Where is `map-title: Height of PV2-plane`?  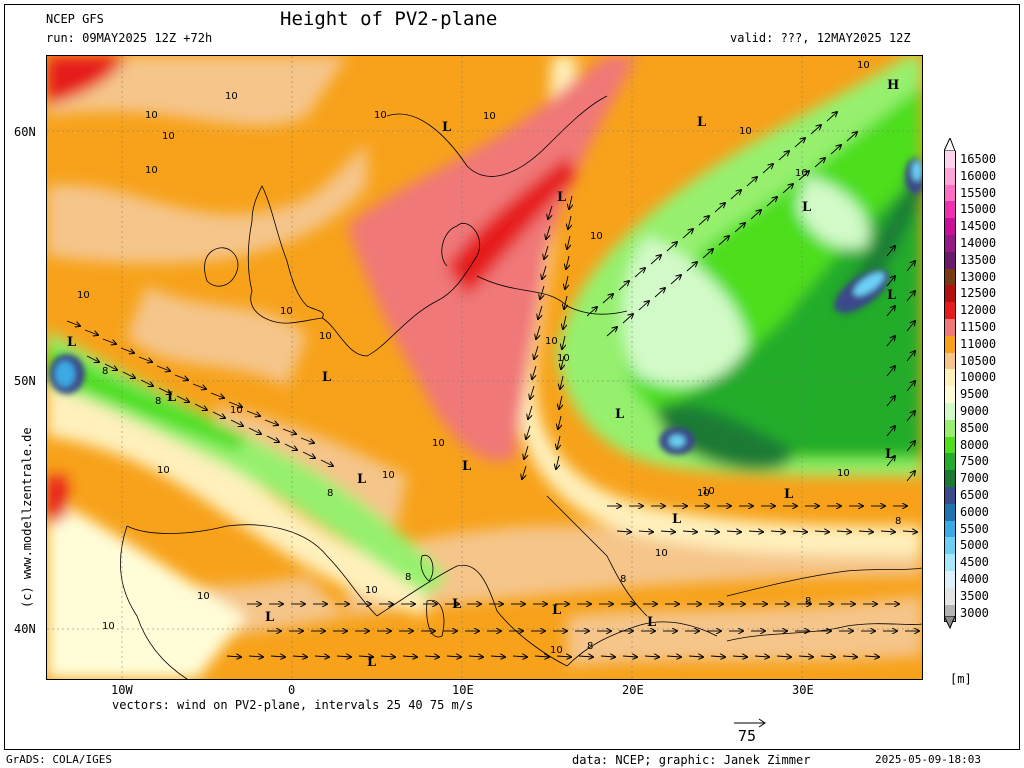
map-title: Height of PV2-plane is located at coordinates (389, 19).